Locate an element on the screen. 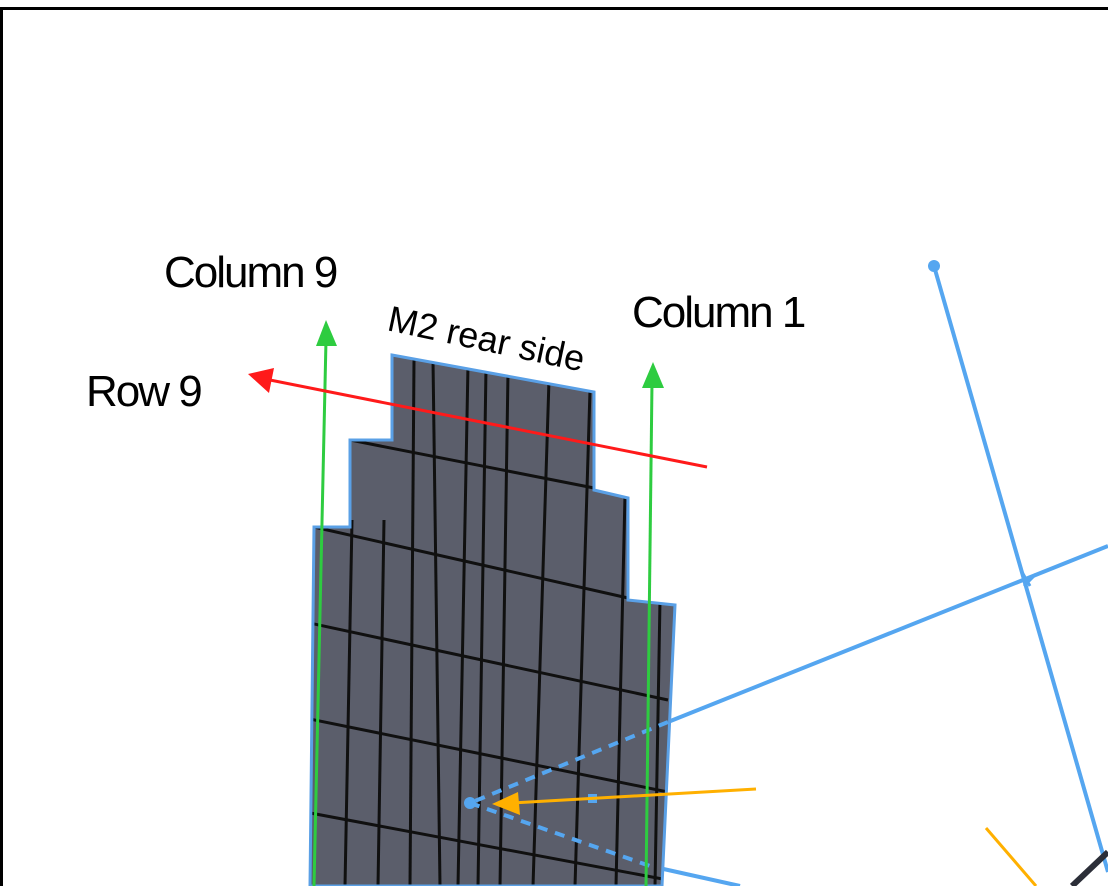 This screenshot has width=1108, height=886. column-1-label: Column 1 is located at coordinates (718, 312).